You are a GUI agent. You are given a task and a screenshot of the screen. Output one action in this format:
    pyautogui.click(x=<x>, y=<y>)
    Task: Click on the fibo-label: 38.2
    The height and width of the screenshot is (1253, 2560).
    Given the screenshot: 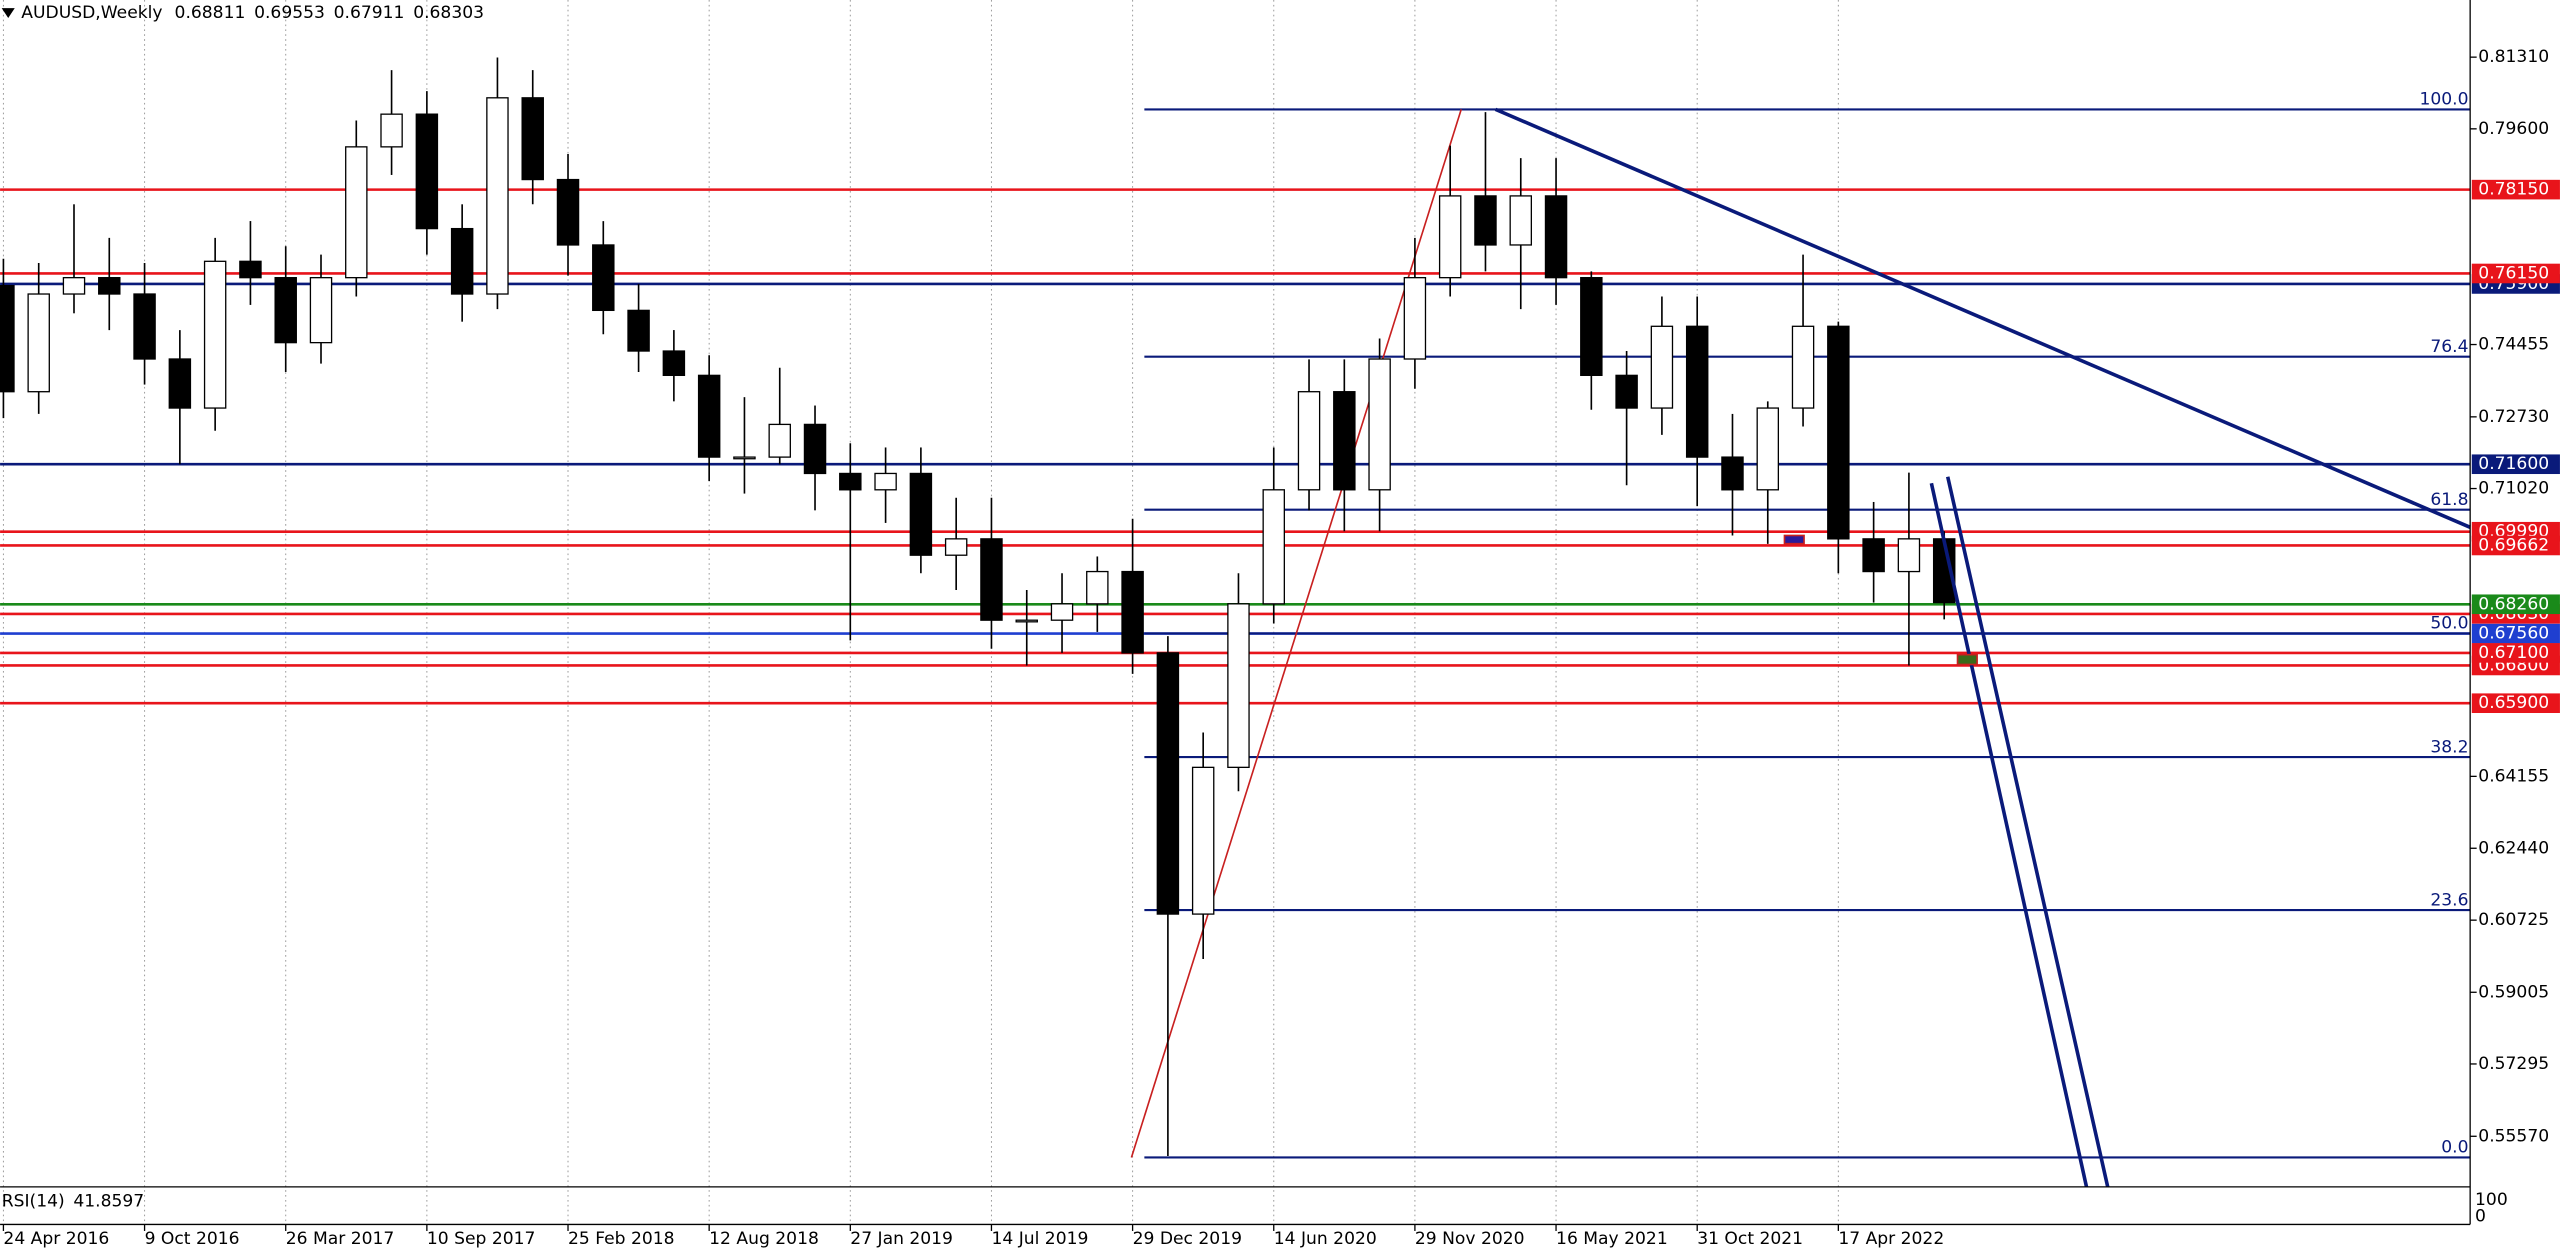 What is the action you would take?
    pyautogui.click(x=2449, y=747)
    